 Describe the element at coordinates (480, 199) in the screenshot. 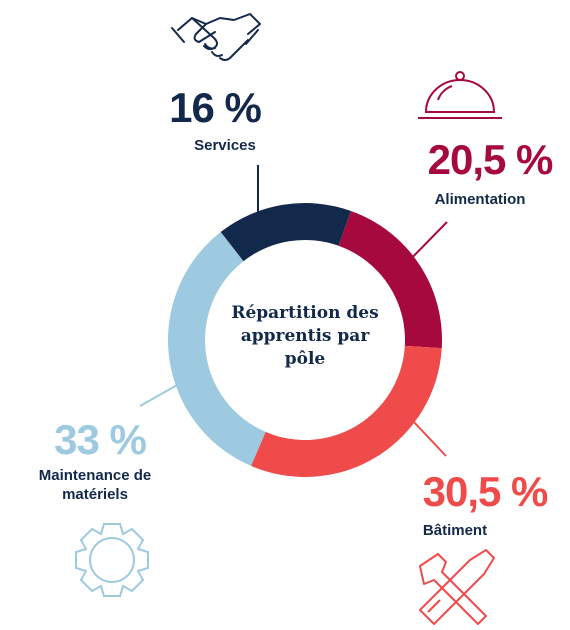

I see `category-label: Alimentation` at that location.